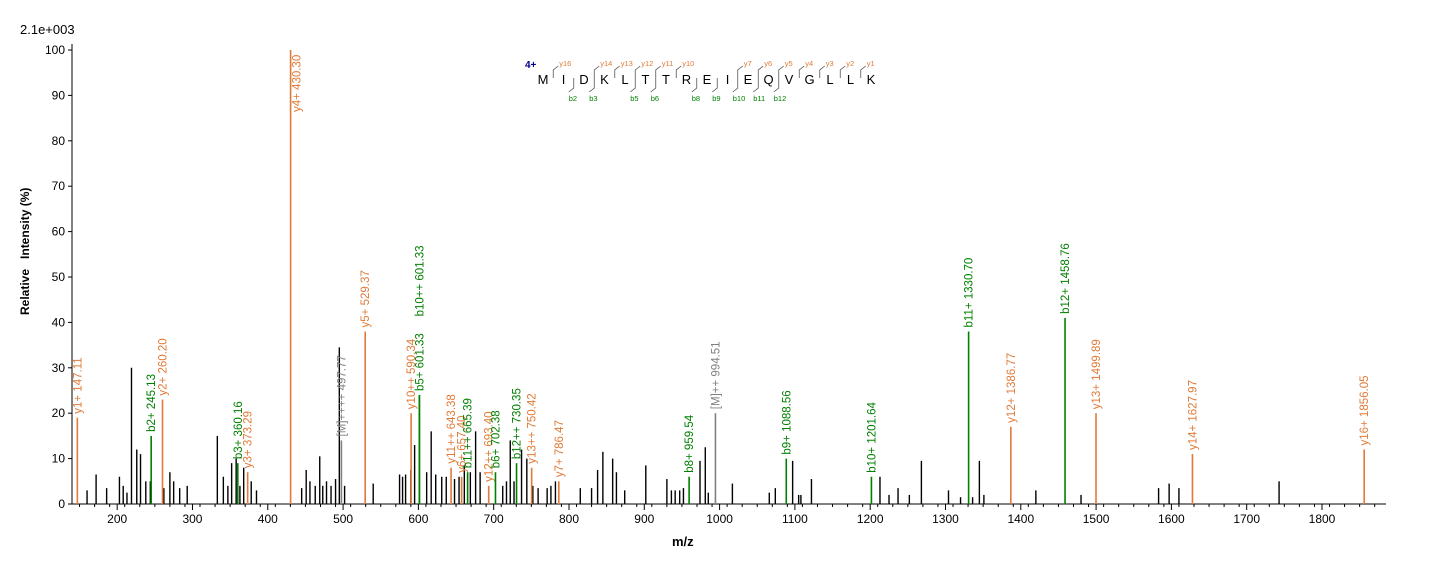  What do you see at coordinates (420, 362) in the screenshot?
I see `peak-label: b5+ 601.33` at bounding box center [420, 362].